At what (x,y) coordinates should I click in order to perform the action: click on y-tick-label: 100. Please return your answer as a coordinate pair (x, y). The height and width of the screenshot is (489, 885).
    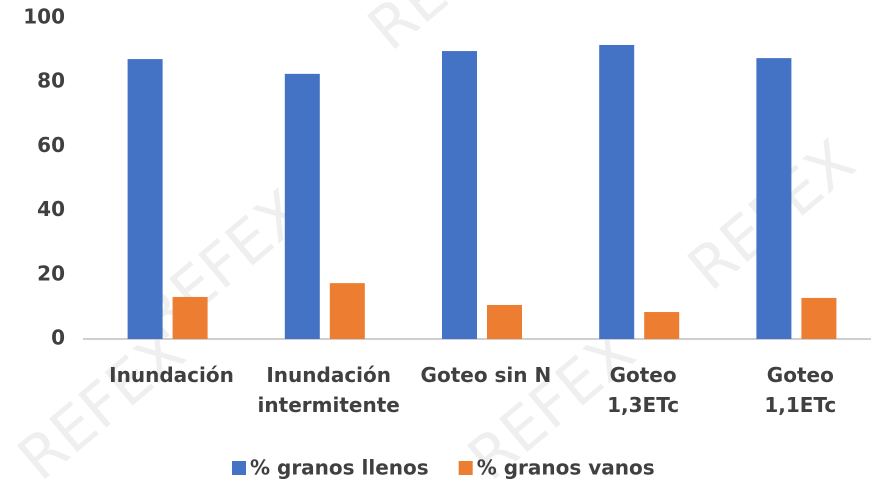
    Looking at the image, I should click on (44, 17).